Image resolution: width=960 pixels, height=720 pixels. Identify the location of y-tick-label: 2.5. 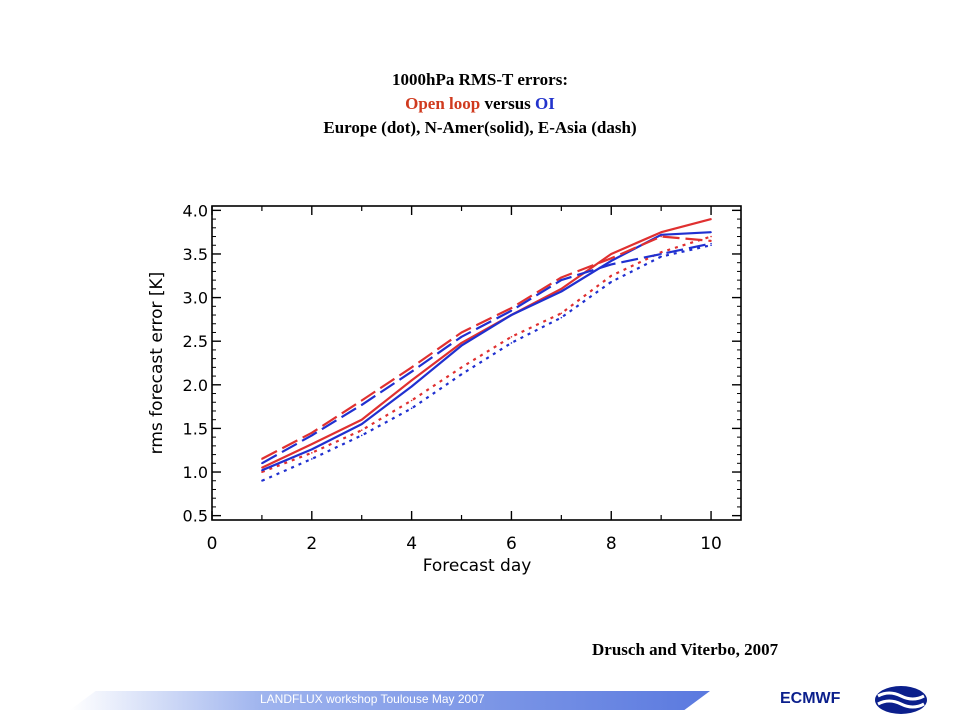
(195, 341).